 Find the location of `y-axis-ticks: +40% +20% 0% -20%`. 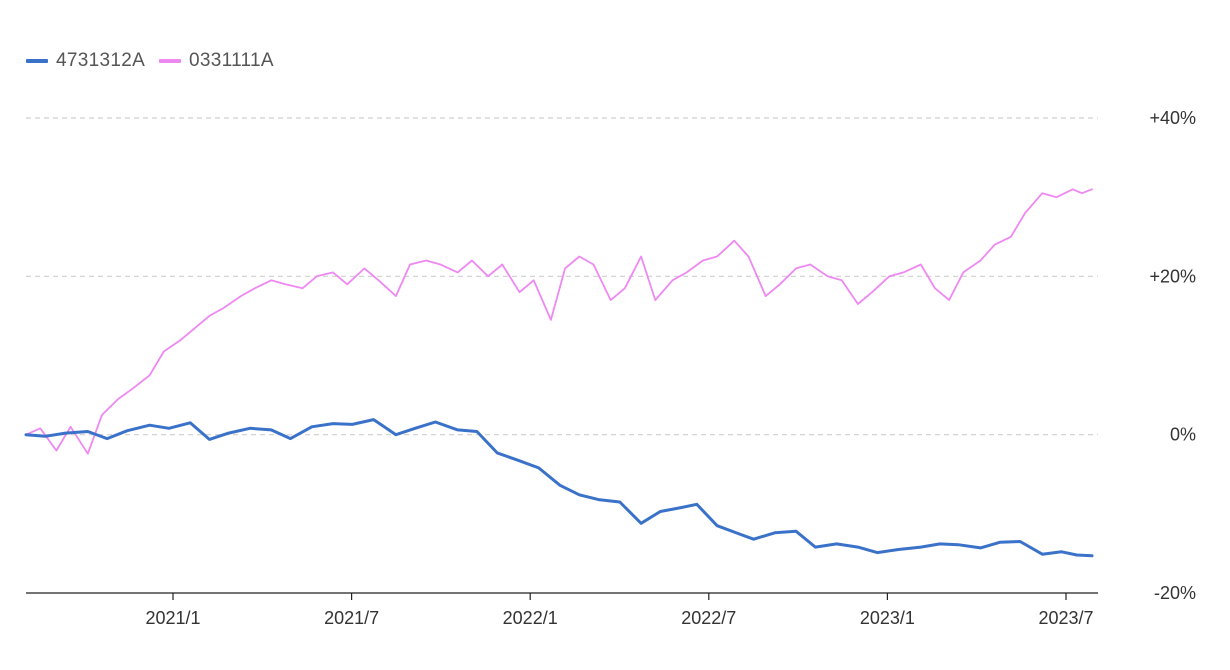

y-axis-ticks: +40% +20% 0% -20% is located at coordinates (1172, 355).